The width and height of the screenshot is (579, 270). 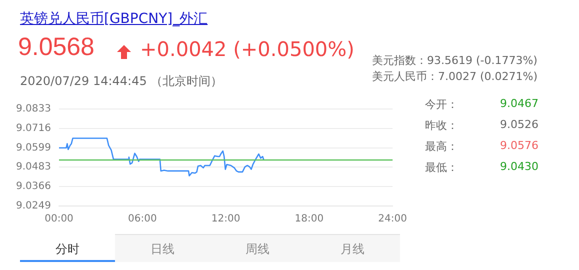 I want to click on text: 9.0430, so click(x=519, y=166).